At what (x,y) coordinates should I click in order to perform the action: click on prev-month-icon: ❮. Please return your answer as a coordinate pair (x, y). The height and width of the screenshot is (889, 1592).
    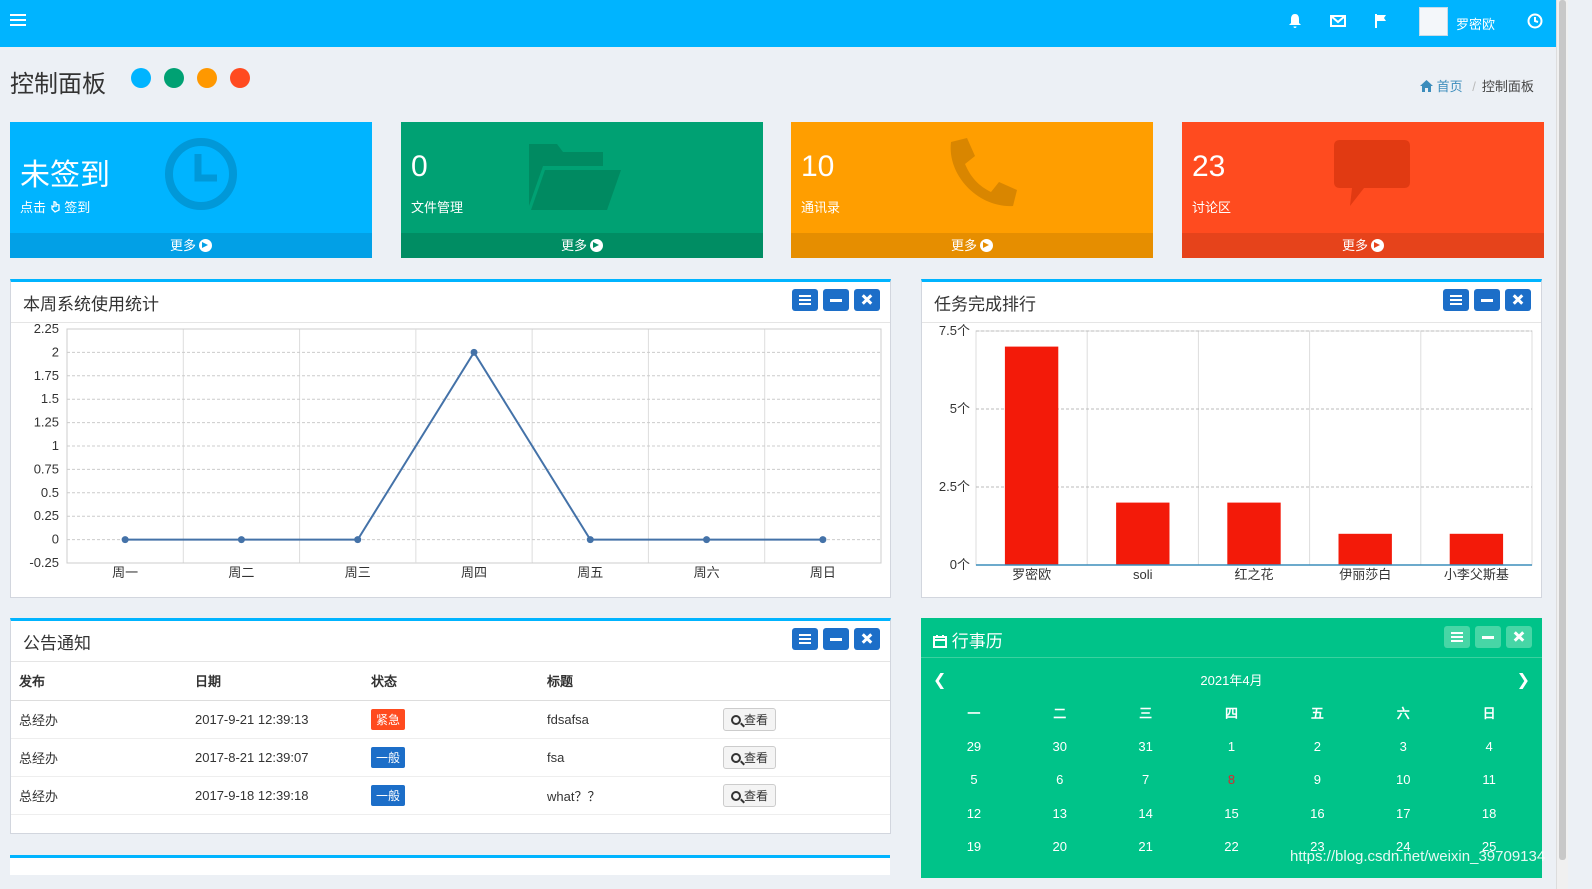
    Looking at the image, I should click on (940, 680).